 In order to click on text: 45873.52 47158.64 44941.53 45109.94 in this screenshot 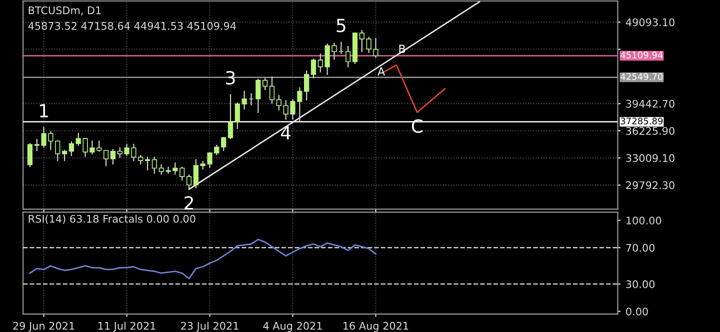, I will do `click(132, 26)`.